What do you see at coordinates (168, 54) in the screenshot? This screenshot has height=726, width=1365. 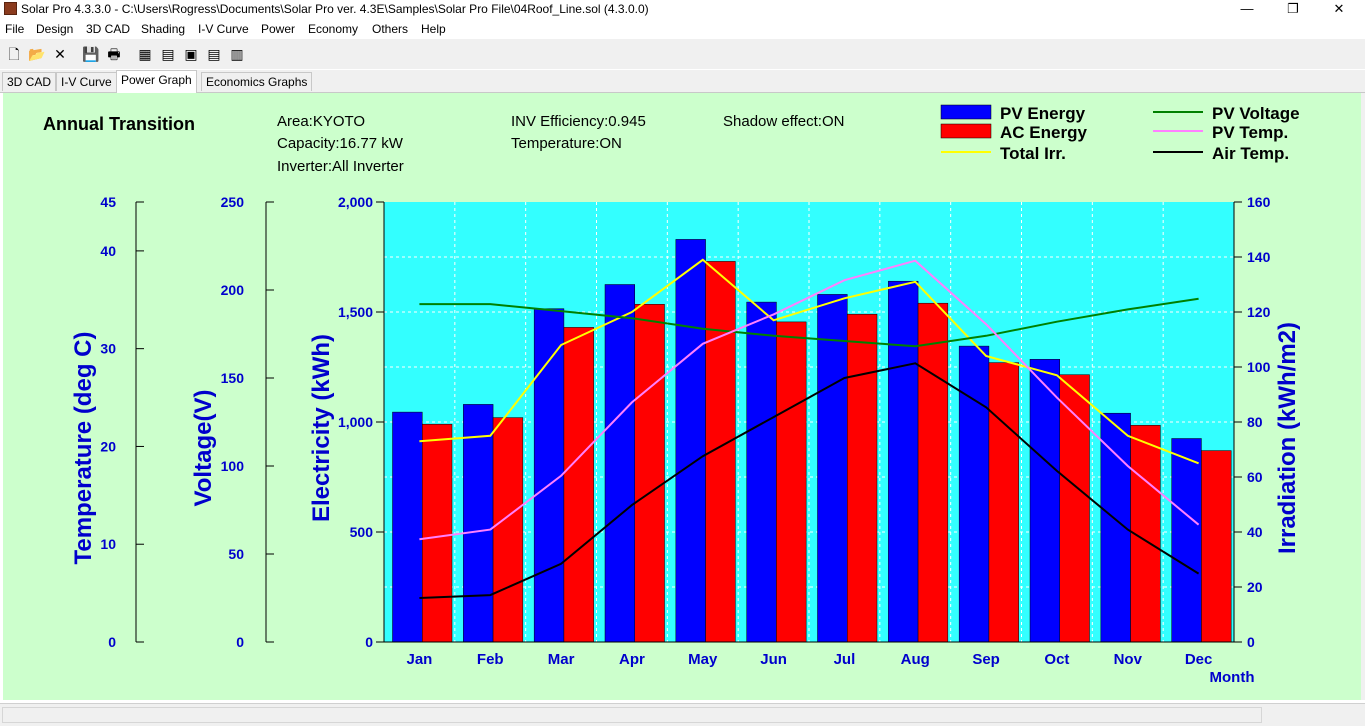 I see `table-view-icon: ▤` at bounding box center [168, 54].